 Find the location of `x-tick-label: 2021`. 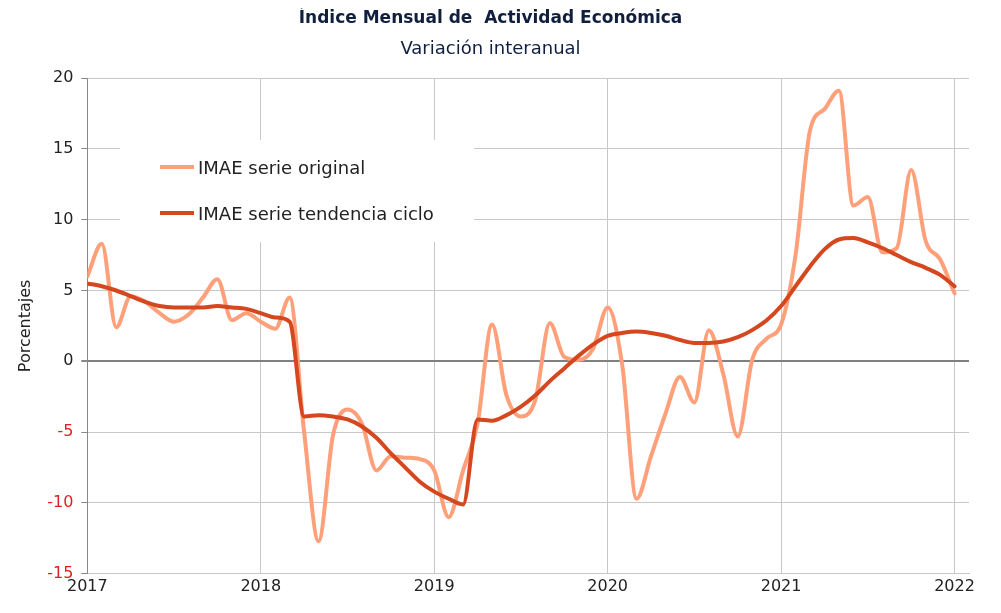

x-tick-label: 2021 is located at coordinates (781, 585).